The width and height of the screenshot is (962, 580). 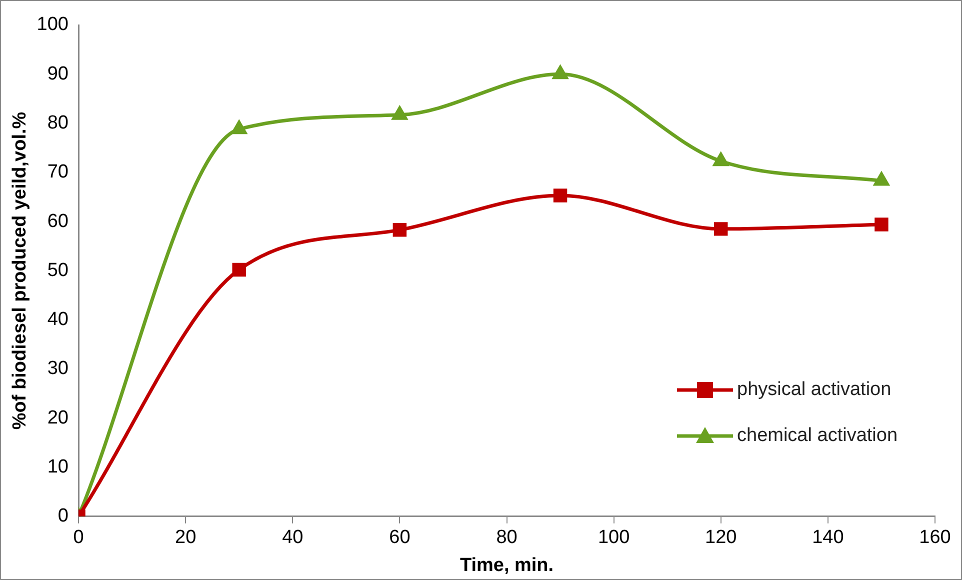 What do you see at coordinates (57, 417) in the screenshot?
I see `y-tick-label: 20` at bounding box center [57, 417].